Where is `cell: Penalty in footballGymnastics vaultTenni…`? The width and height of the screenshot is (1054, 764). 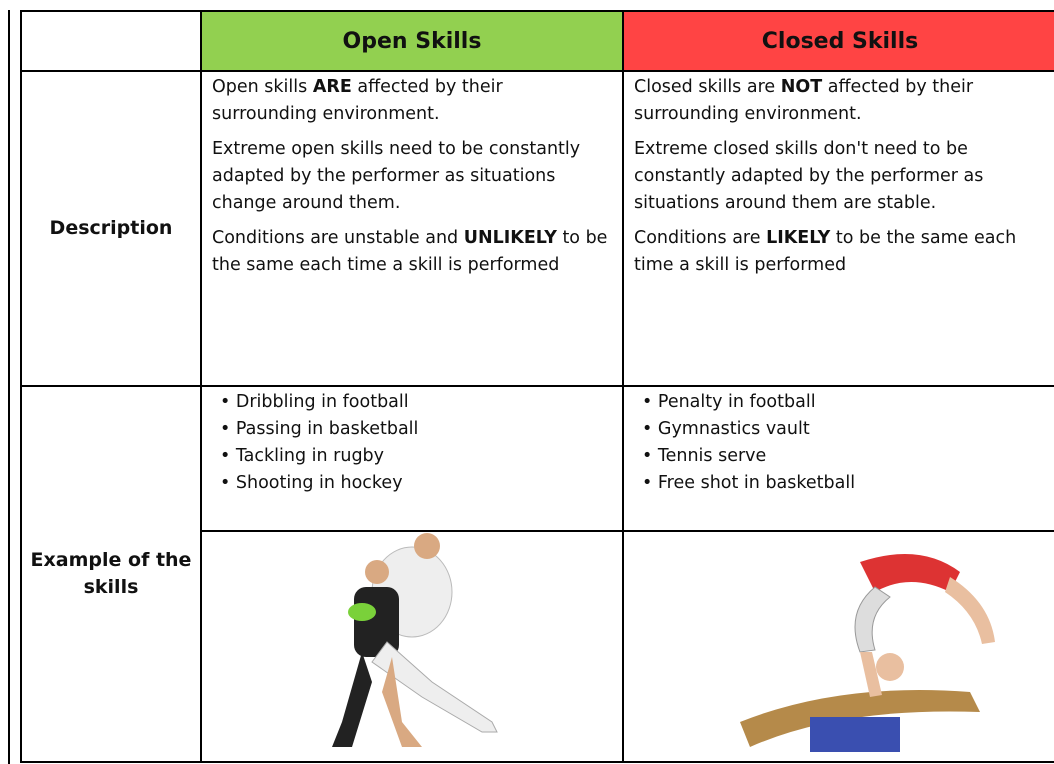 cell: Penalty in footballGymnastics vaultTenni… is located at coordinates (838, 458).